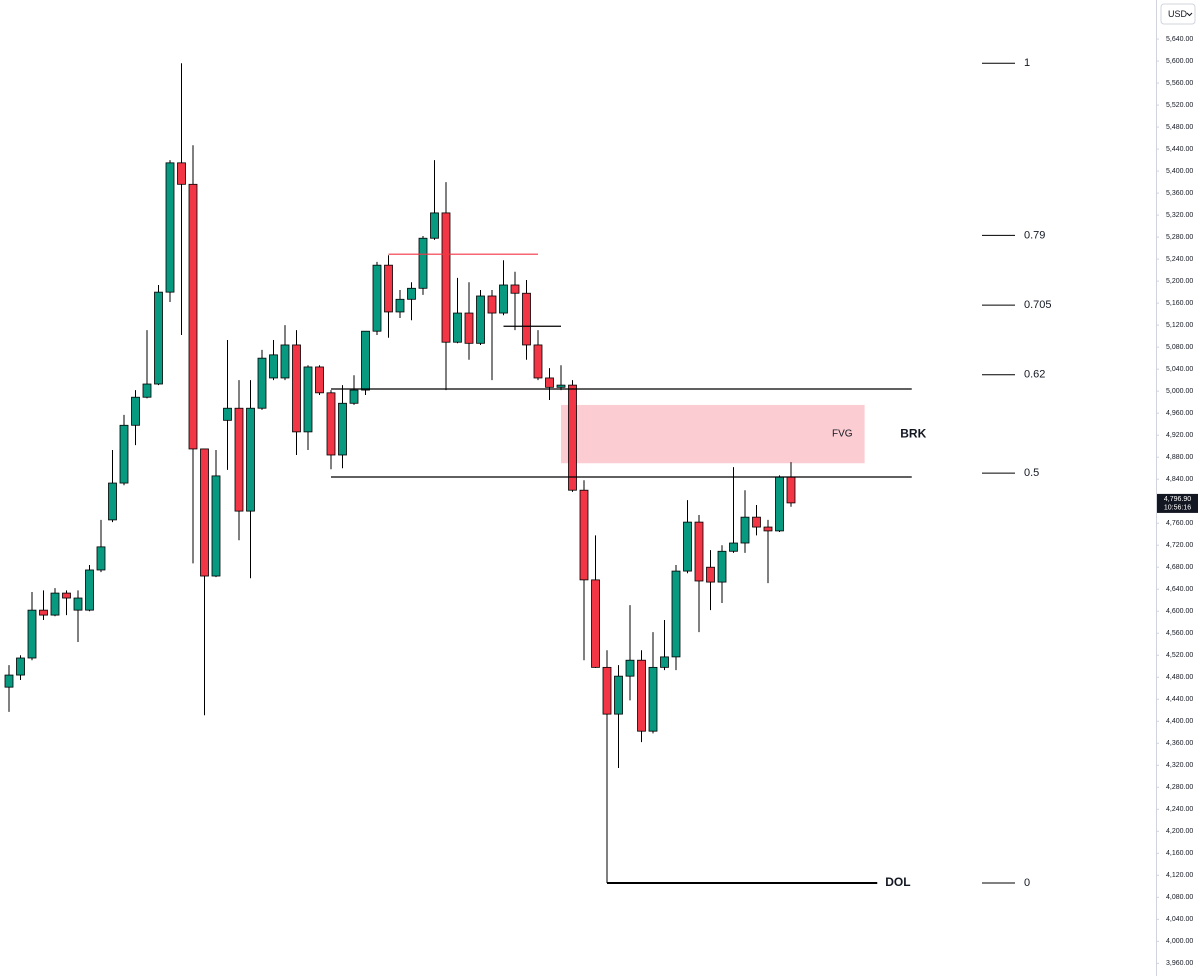 This screenshot has height=976, width=1200. I want to click on y-tick-label: 5,240.00, so click(1179, 259).